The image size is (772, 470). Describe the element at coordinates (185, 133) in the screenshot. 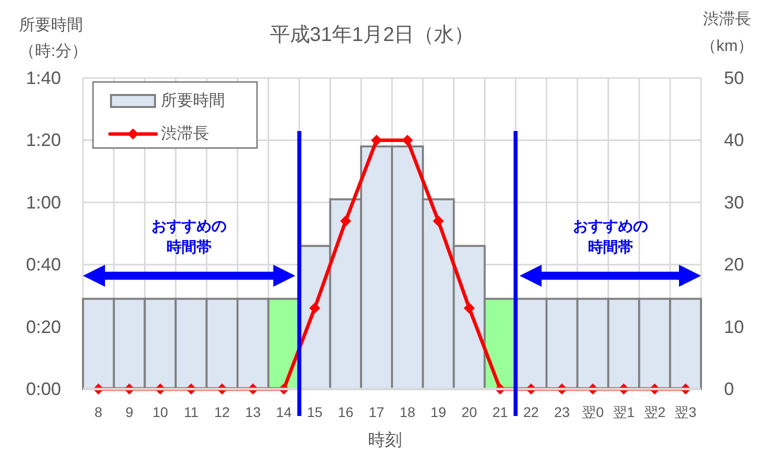

I see `legend-label: 渋滞長` at that location.